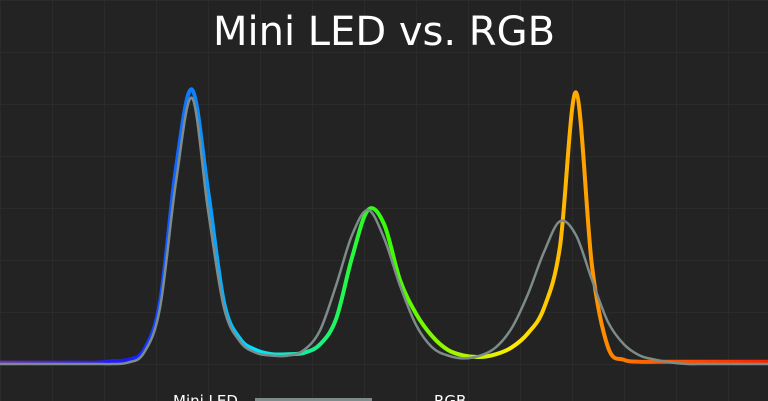 Image resolution: width=768 pixels, height=401 pixels. What do you see at coordinates (384, 32) in the screenshot?
I see `chart-title: Mini LED vs. RGB` at bounding box center [384, 32].